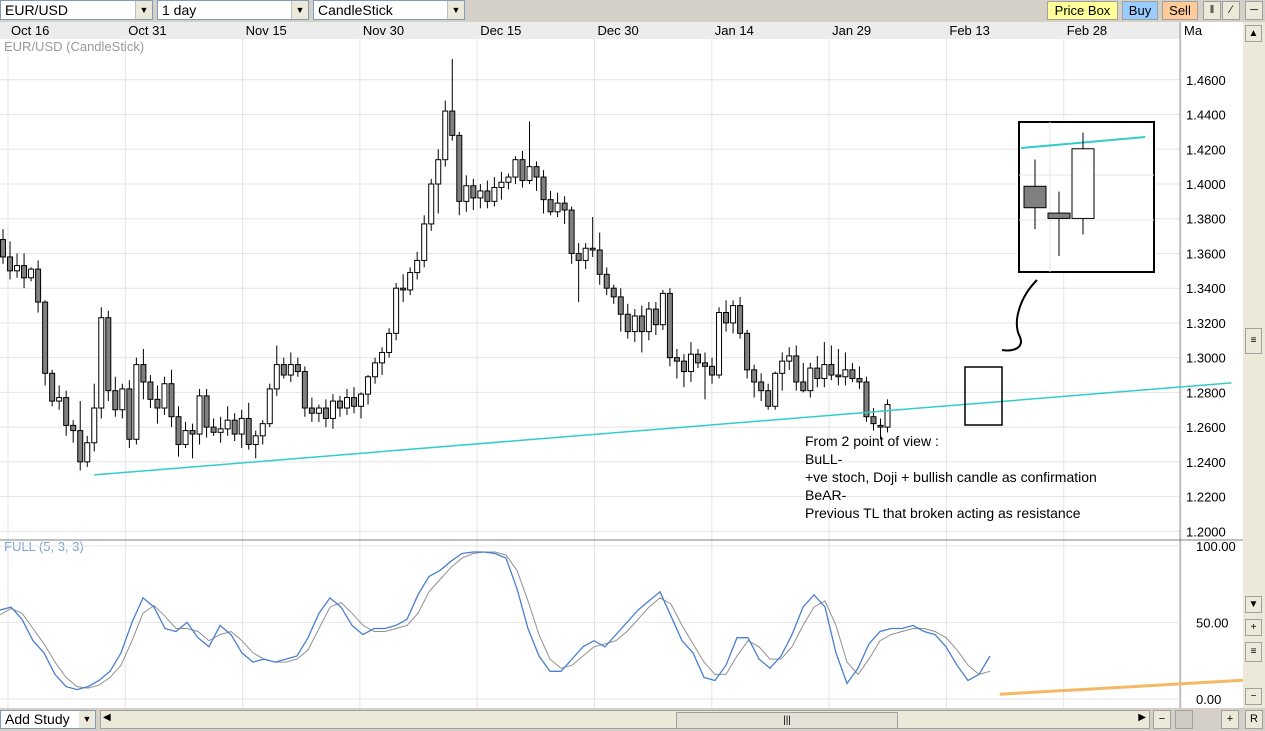 Image resolution: width=1265 pixels, height=731 pixels. What do you see at coordinates (1206, 462) in the screenshot?
I see `price-tick-label: 1.2400` at bounding box center [1206, 462].